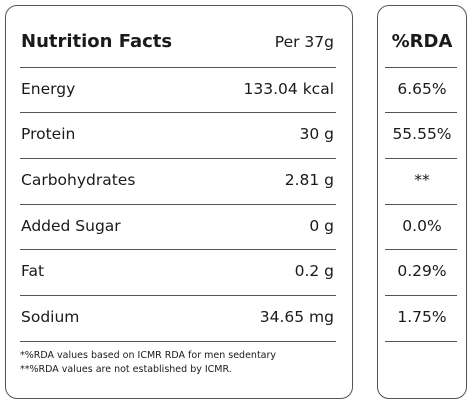 This screenshot has width=474, height=404. What do you see at coordinates (33, 271) in the screenshot?
I see `nutrient: Fat` at bounding box center [33, 271].